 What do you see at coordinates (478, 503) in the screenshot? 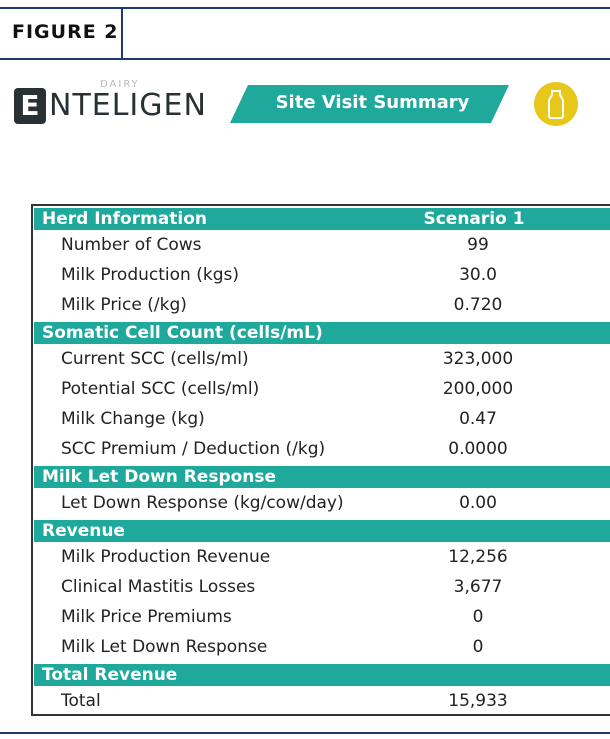
I see `row-value: 0.00` at bounding box center [478, 503].